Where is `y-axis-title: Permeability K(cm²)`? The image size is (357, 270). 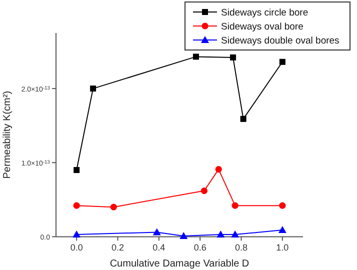
y-axis-title: Permeability K(cm²) is located at coordinates (7, 134).